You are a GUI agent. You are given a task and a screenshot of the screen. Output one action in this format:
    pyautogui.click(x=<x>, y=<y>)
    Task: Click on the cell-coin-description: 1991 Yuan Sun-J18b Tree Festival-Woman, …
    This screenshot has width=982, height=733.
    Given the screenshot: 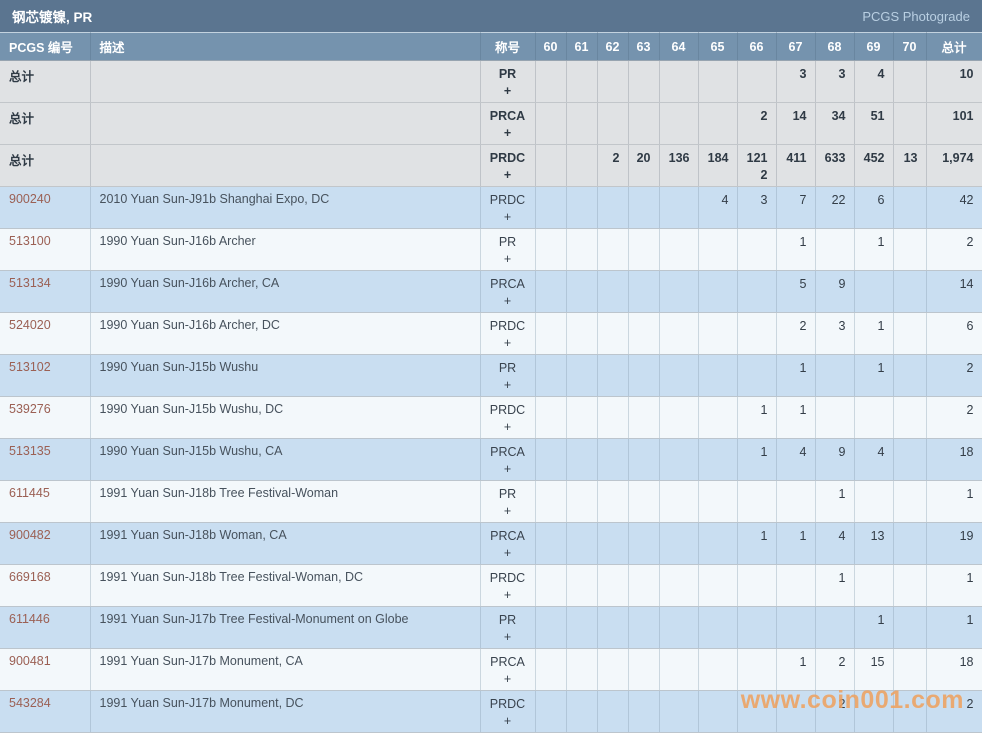 What is the action you would take?
    pyautogui.click(x=285, y=585)
    